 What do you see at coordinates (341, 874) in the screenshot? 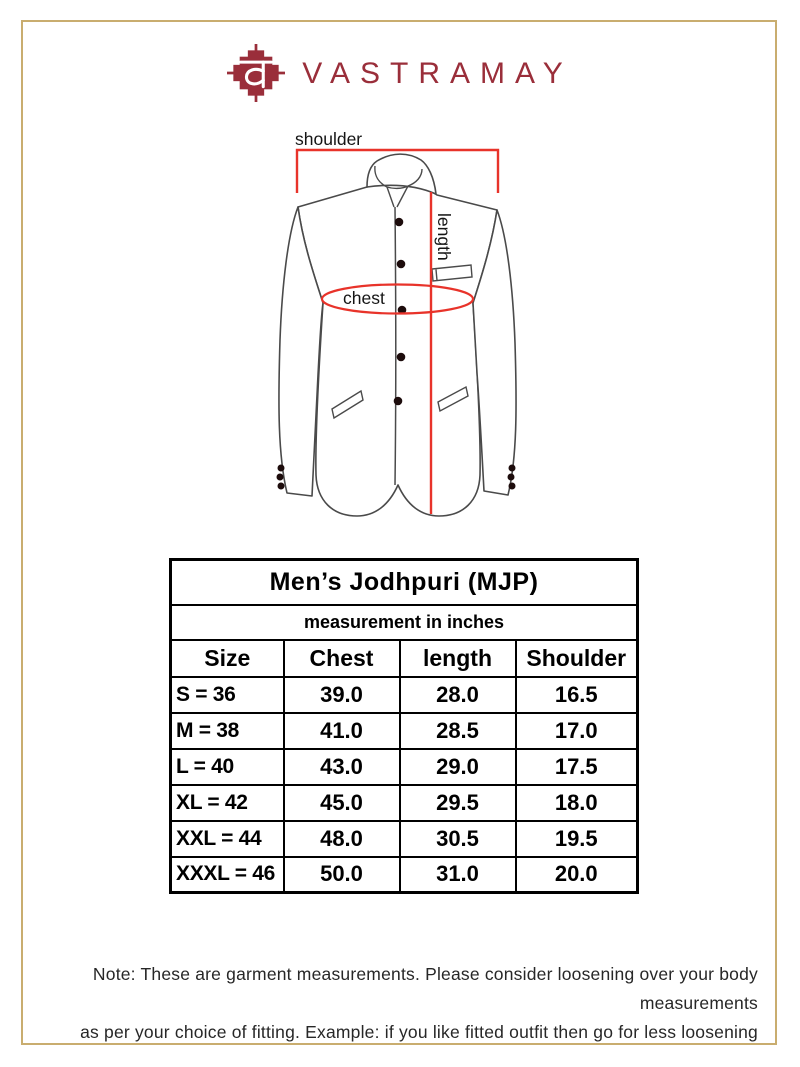
I see `chest-value: 50.0` at bounding box center [341, 874].